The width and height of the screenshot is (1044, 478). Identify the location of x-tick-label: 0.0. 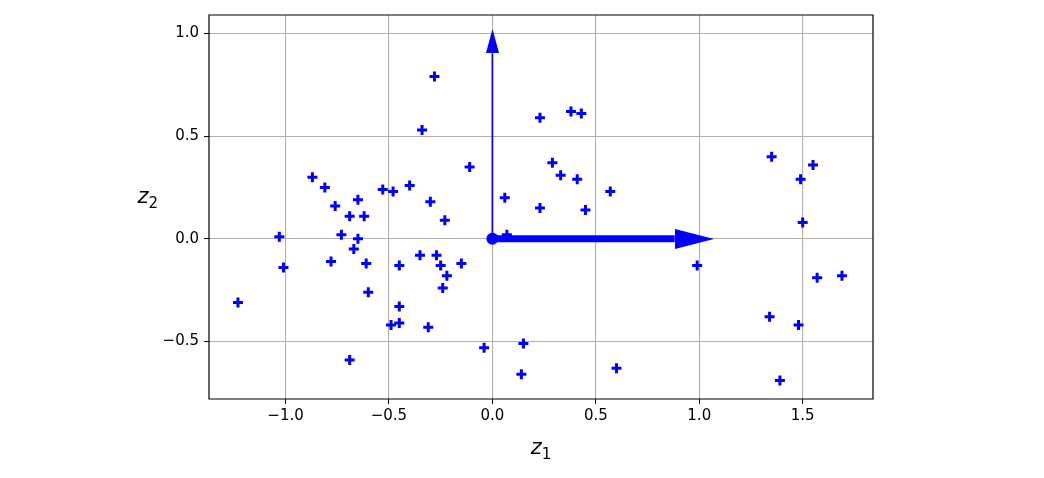
(492, 414).